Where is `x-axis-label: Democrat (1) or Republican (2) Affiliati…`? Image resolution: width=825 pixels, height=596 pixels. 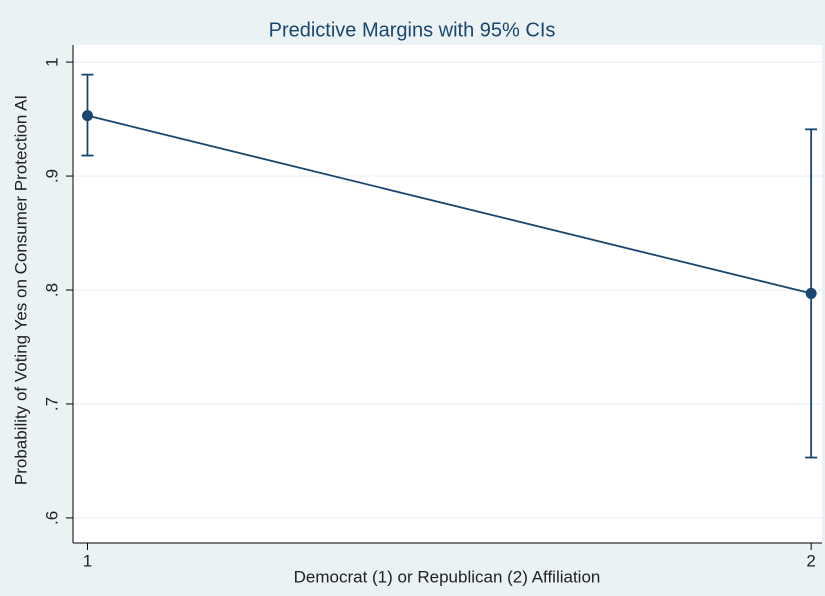 x-axis-label: Democrat (1) or Republican (2) Affiliati… is located at coordinates (447, 576).